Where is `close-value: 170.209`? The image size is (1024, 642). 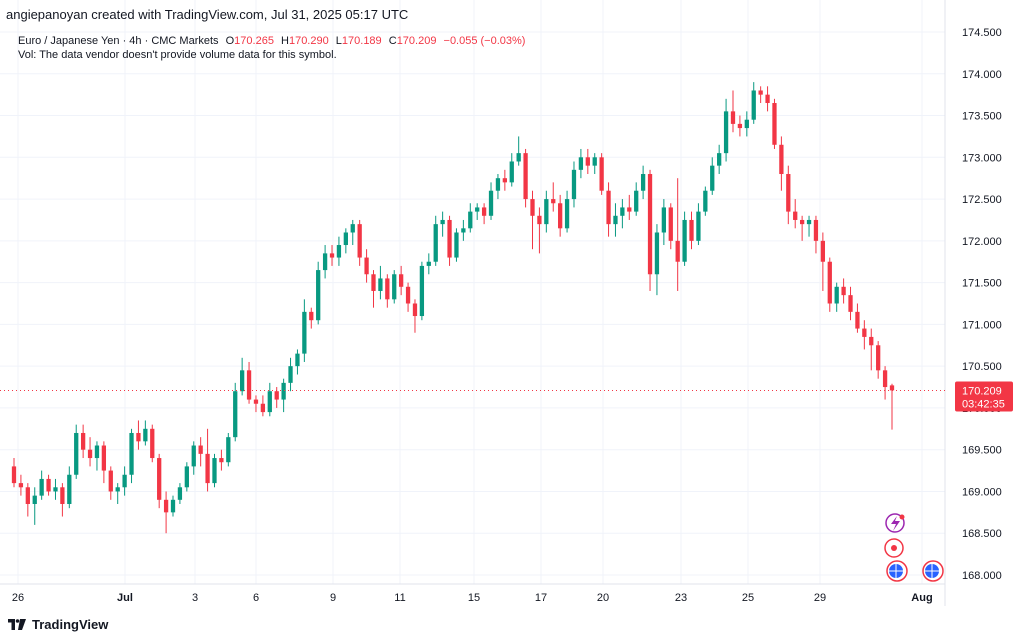
close-value: 170.209 is located at coordinates (416, 41).